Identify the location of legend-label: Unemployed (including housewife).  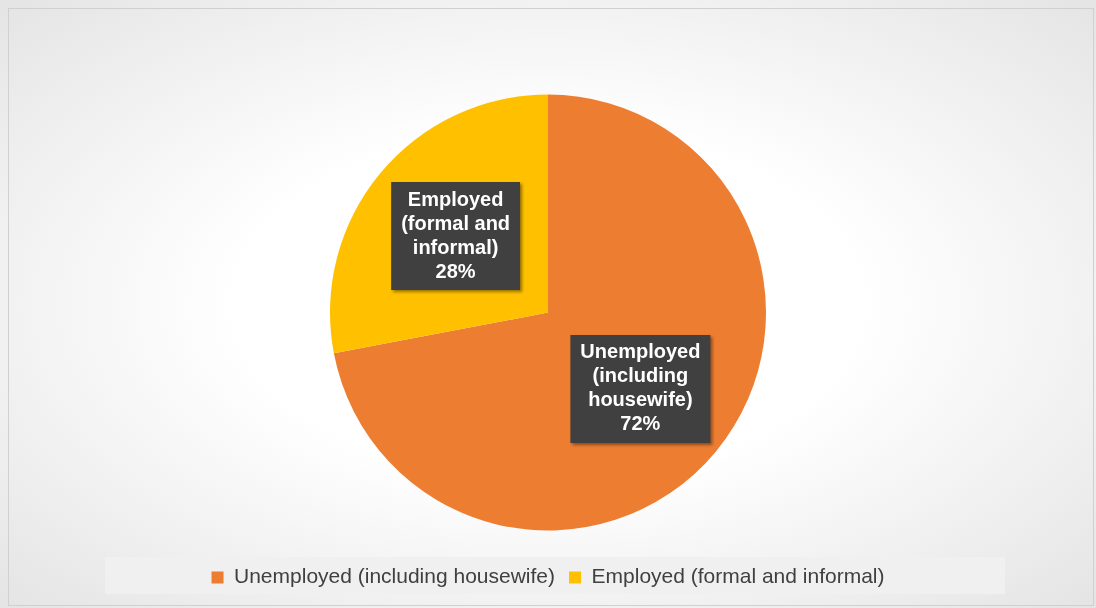
(395, 576).